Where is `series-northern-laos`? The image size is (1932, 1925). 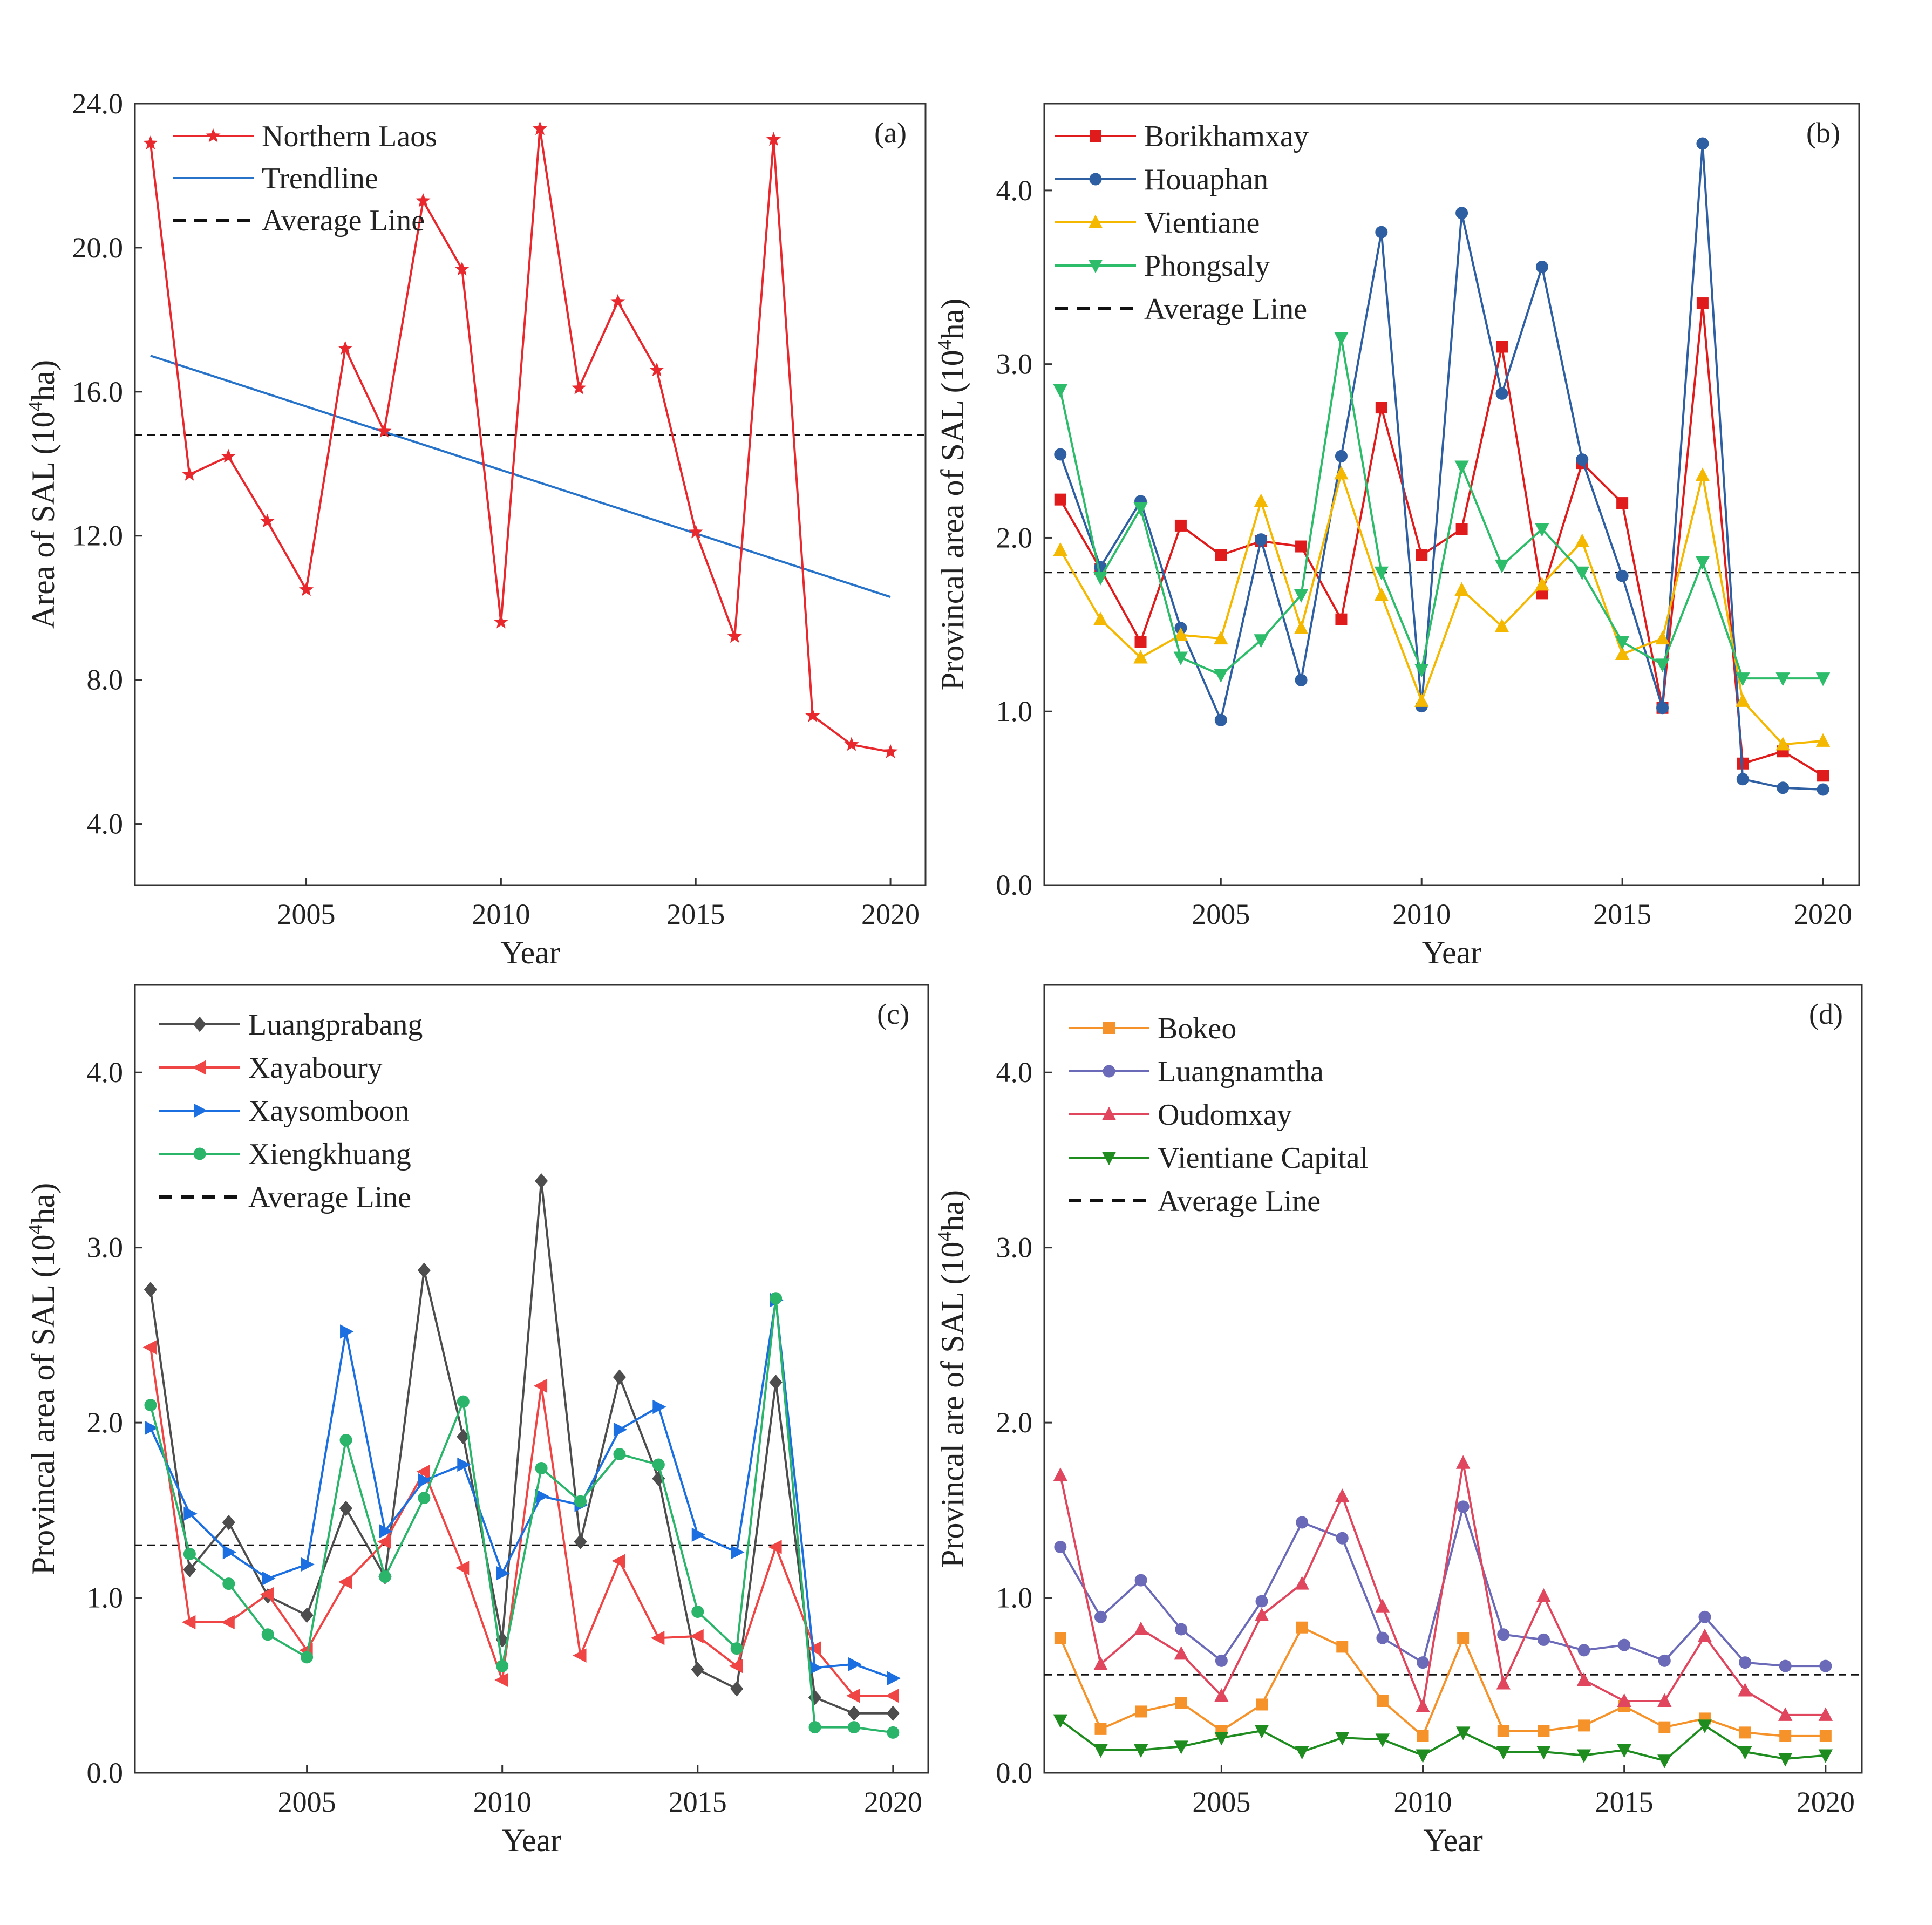 series-northern-laos is located at coordinates (520, 440).